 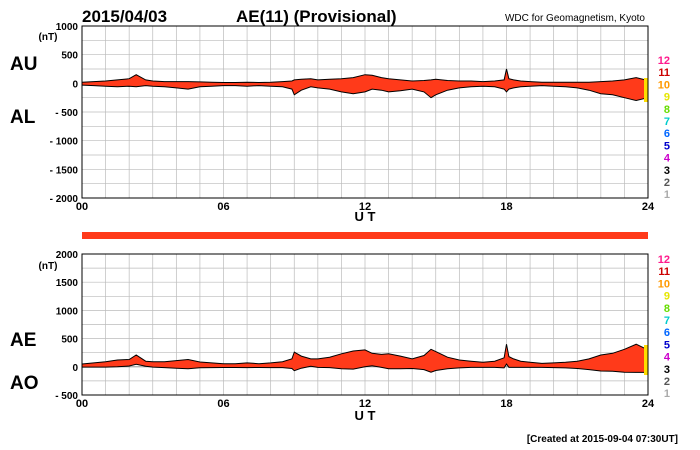 I want to click on ae-ao-unit-label: (nT), so click(x=48, y=266).